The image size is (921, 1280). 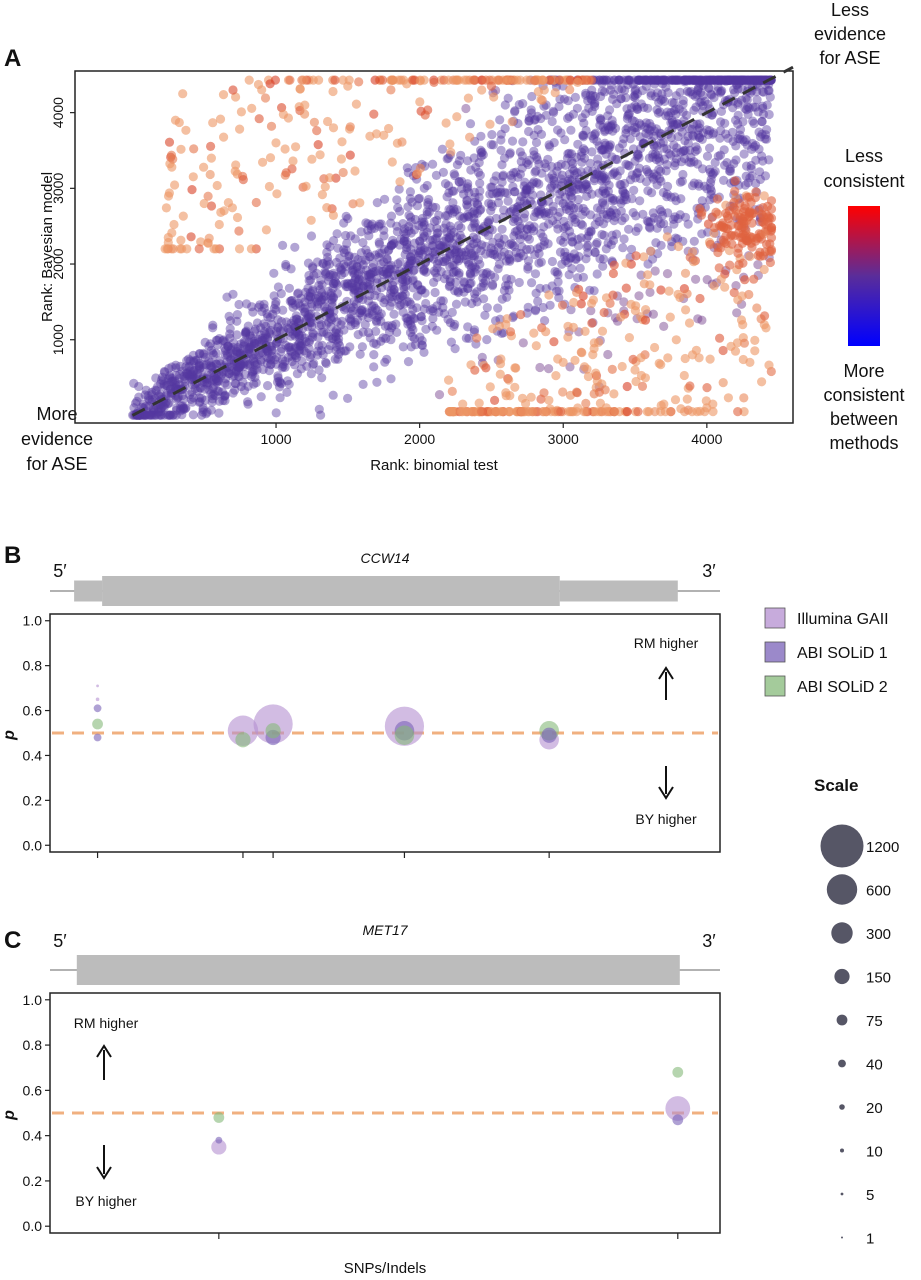 I want to click on y-tick-label: 0.6, so click(x=33, y=1090).